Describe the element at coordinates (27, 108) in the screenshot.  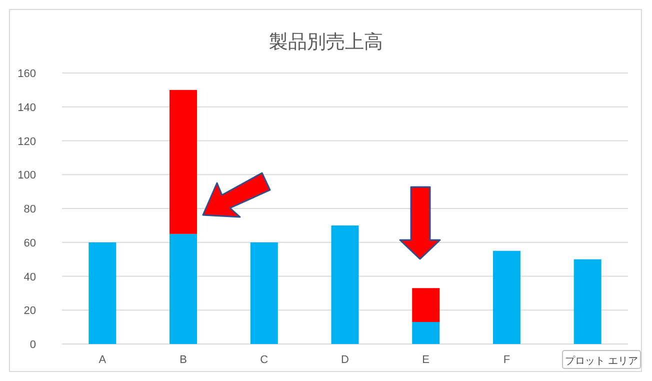
I see `y-tick-label: 140` at that location.